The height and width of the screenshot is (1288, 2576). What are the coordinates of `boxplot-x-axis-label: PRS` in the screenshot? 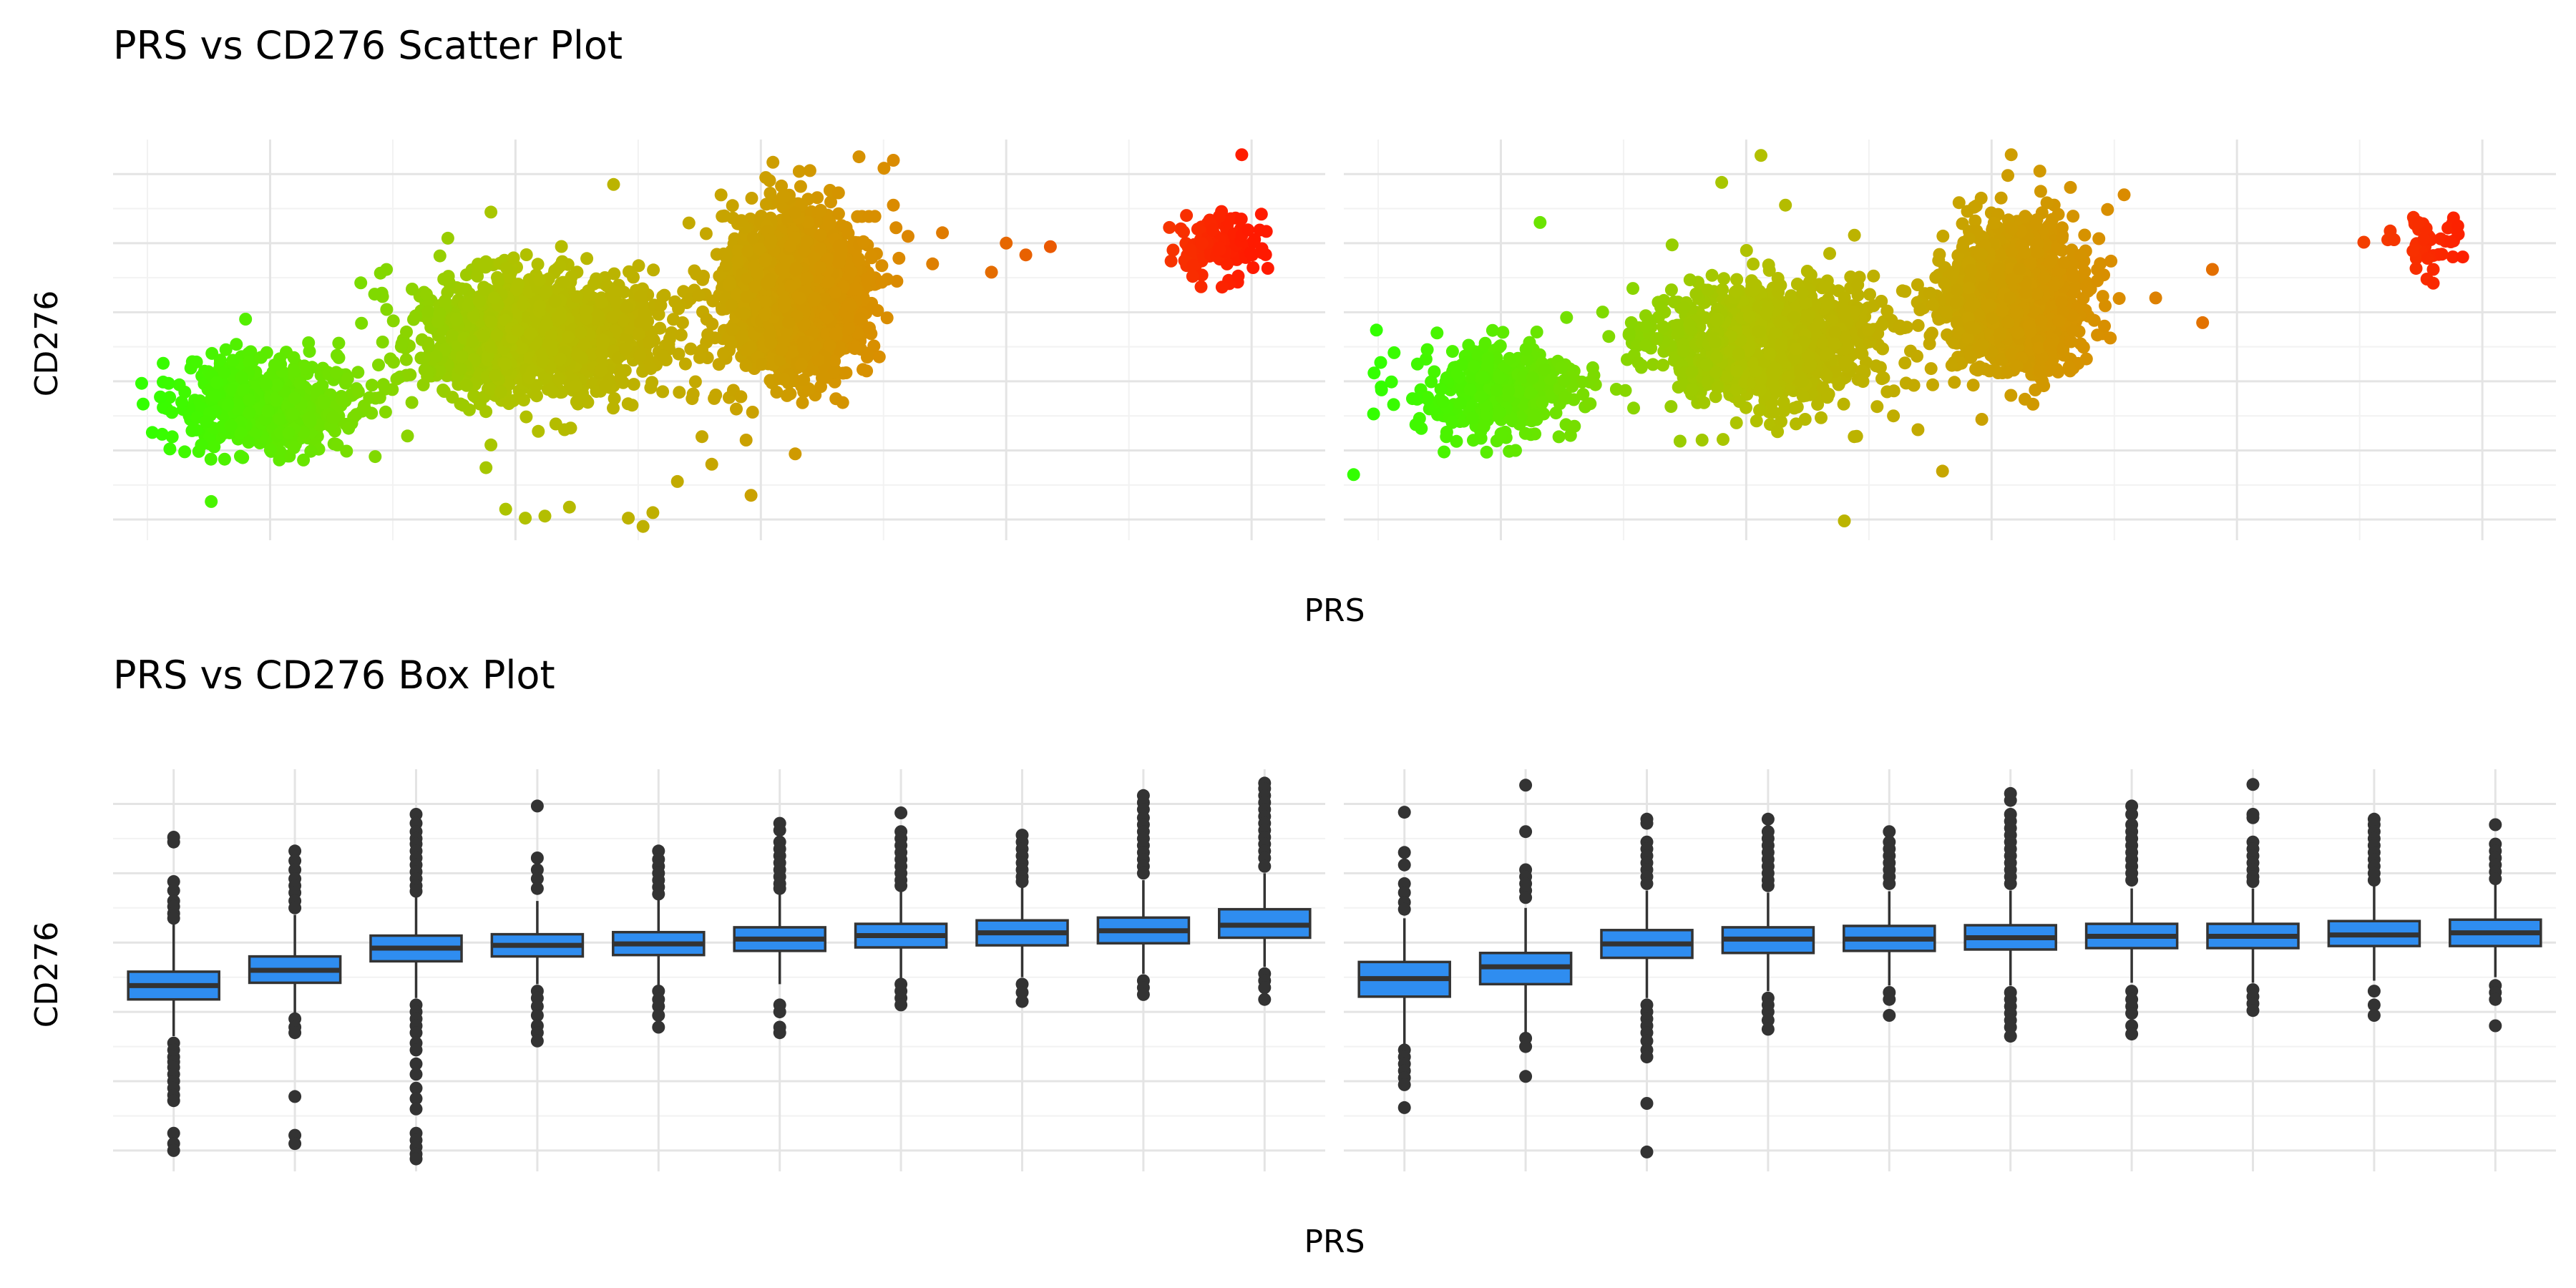 It's located at (1334, 1242).